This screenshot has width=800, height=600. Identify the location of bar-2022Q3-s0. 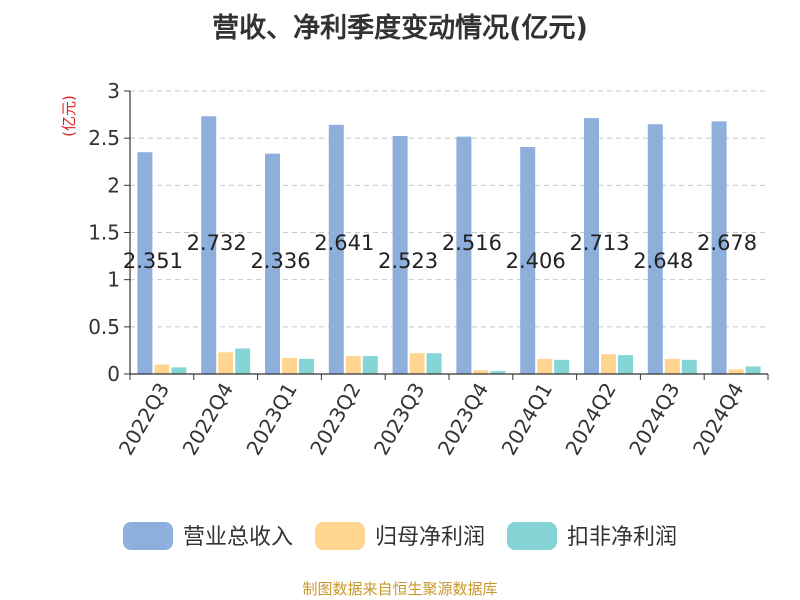
(145, 263).